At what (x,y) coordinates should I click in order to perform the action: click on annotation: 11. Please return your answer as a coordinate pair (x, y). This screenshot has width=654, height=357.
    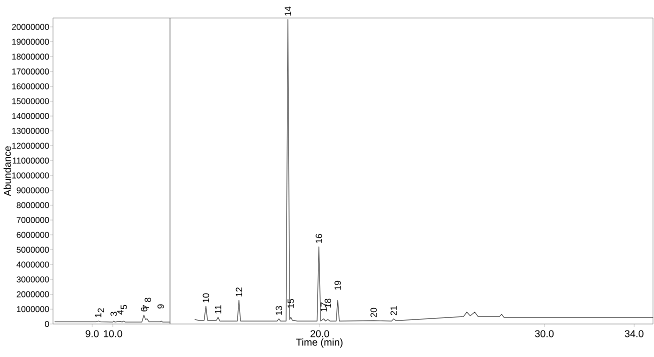
    Looking at the image, I should click on (218, 309).